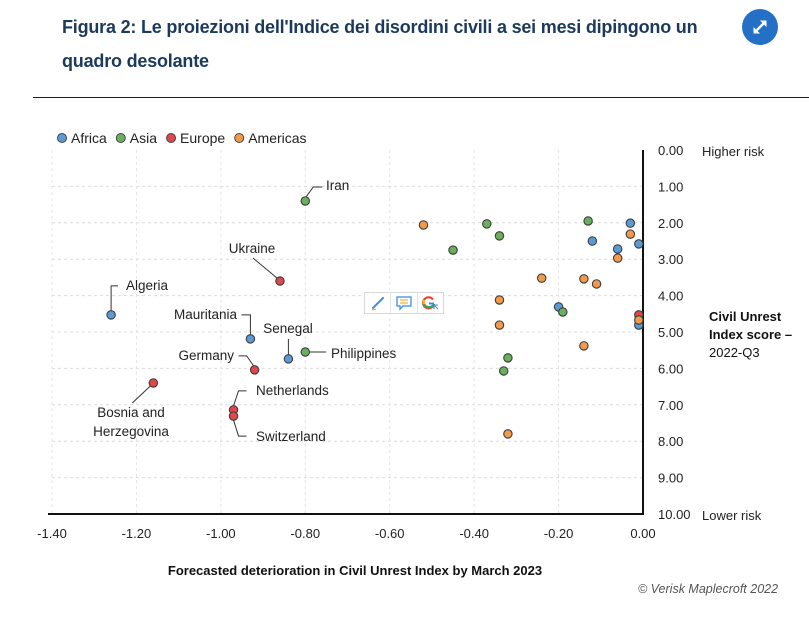 This screenshot has width=809, height=623. What do you see at coordinates (670, 150) in the screenshot?
I see `y-tick-label: 0.00` at bounding box center [670, 150].